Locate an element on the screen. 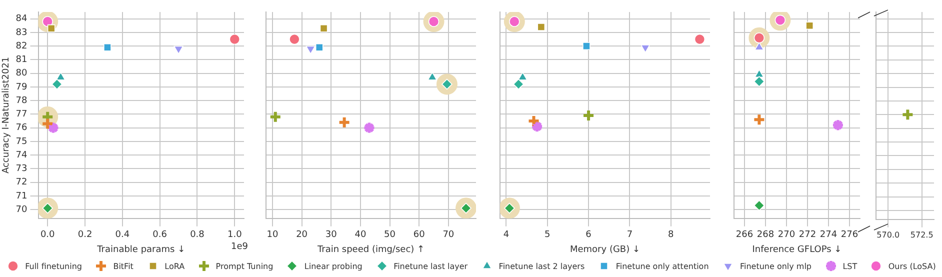 Image resolution: width=942 pixels, height=277 pixels. y-tick-label: 80 is located at coordinates (22, 73).